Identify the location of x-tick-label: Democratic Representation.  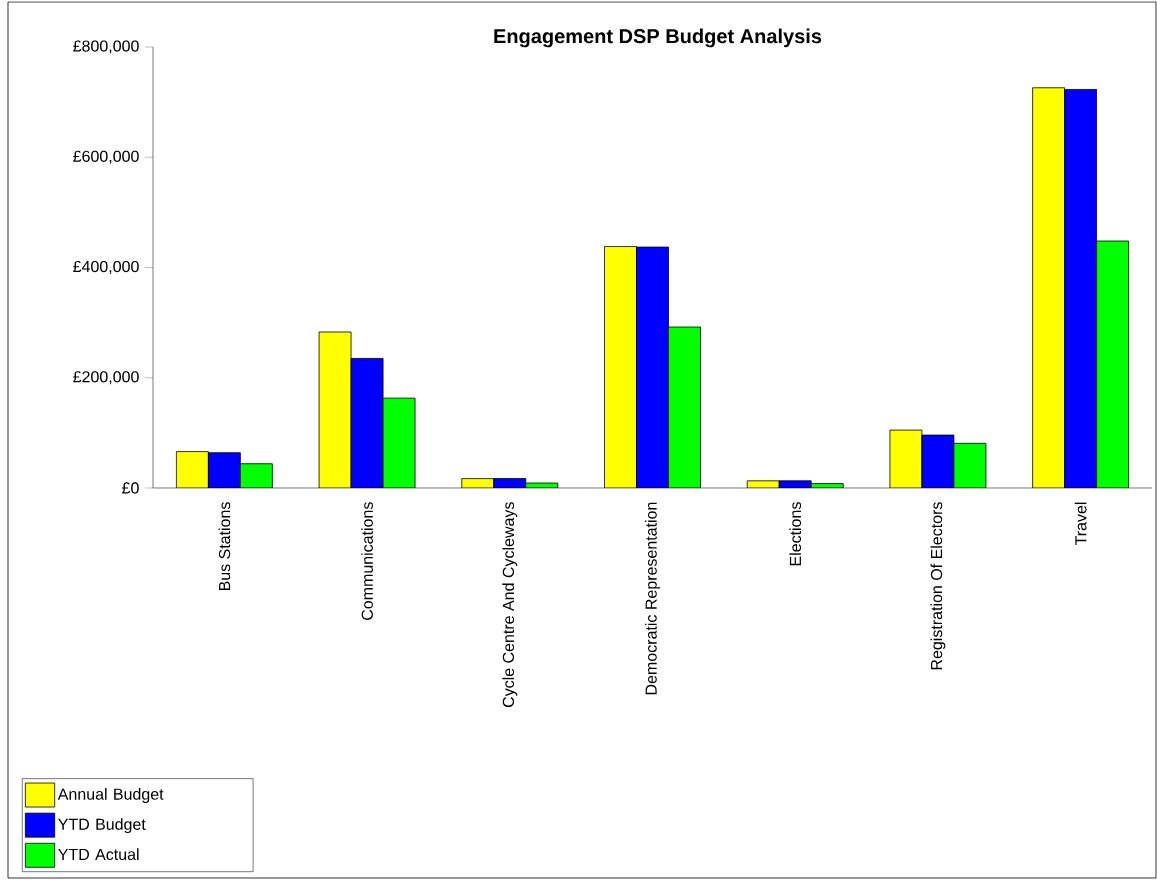
(652, 598).